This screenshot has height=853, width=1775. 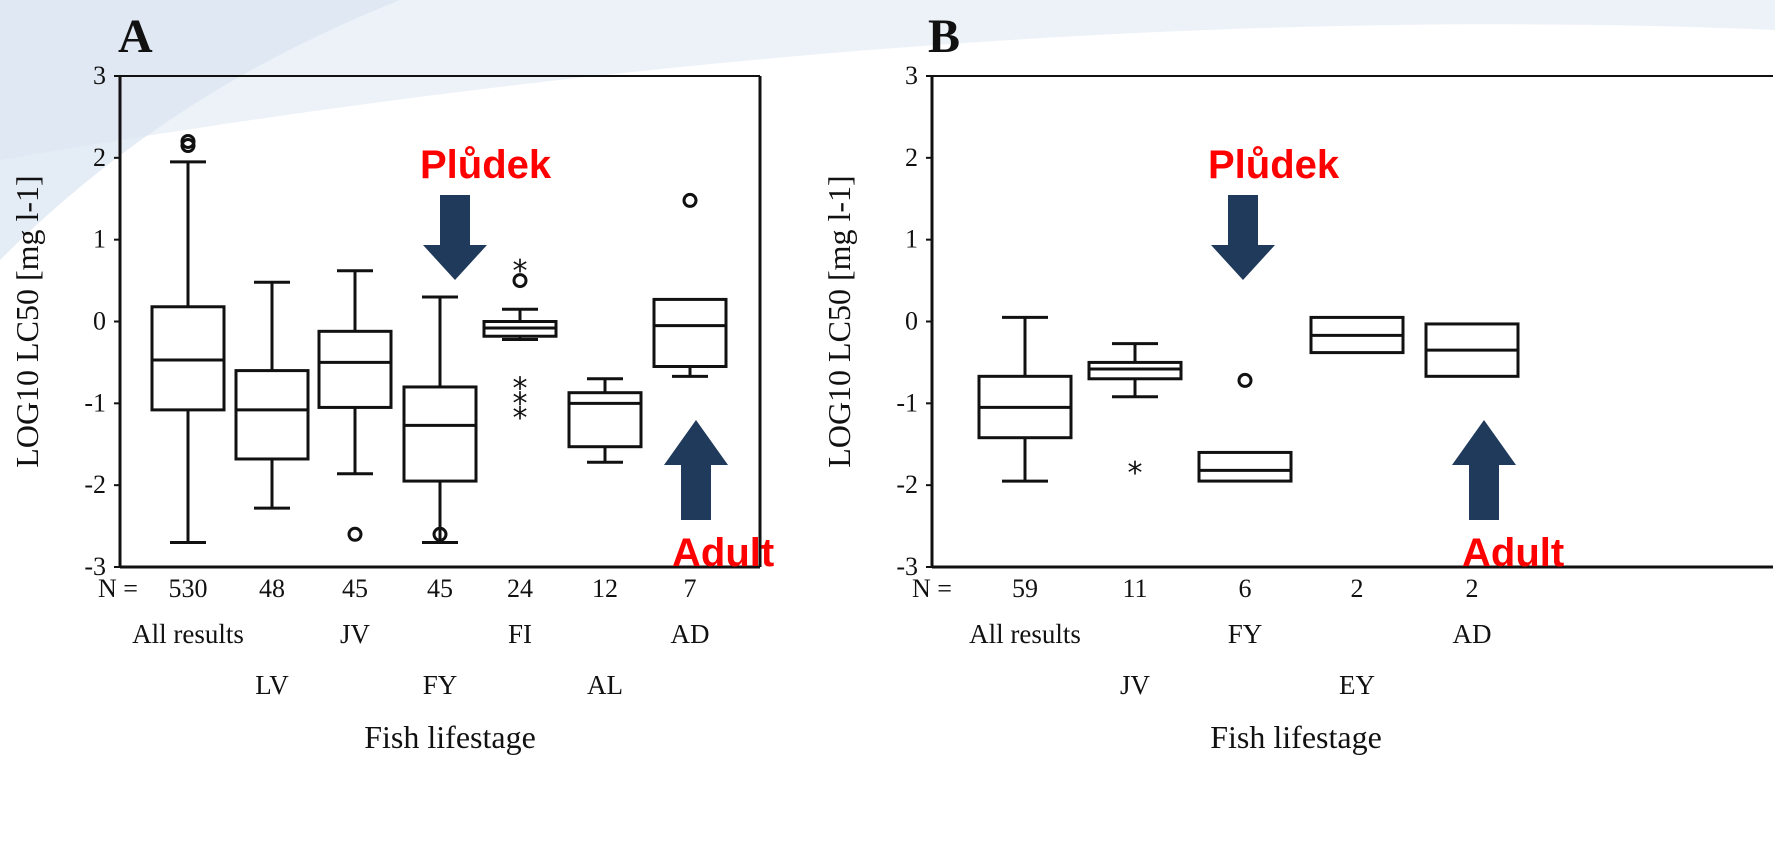 What do you see at coordinates (272, 588) in the screenshot?
I see `n-count-label: 48` at bounding box center [272, 588].